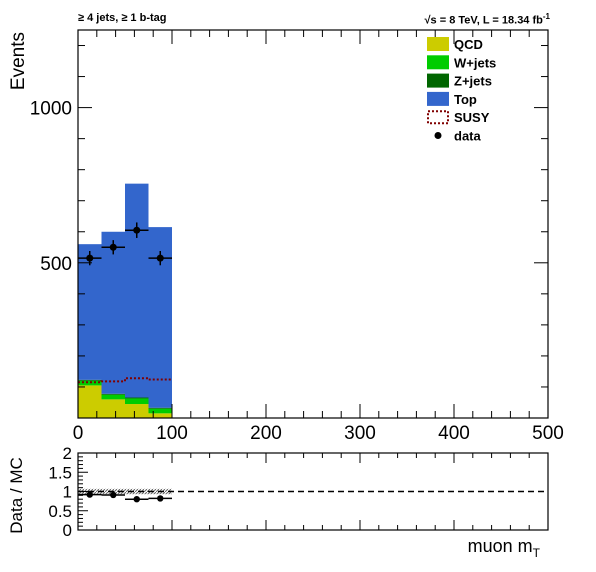 This screenshot has width=596, height=572. I want to click on ratio-y-axis-label: Data / MC, so click(16, 495).